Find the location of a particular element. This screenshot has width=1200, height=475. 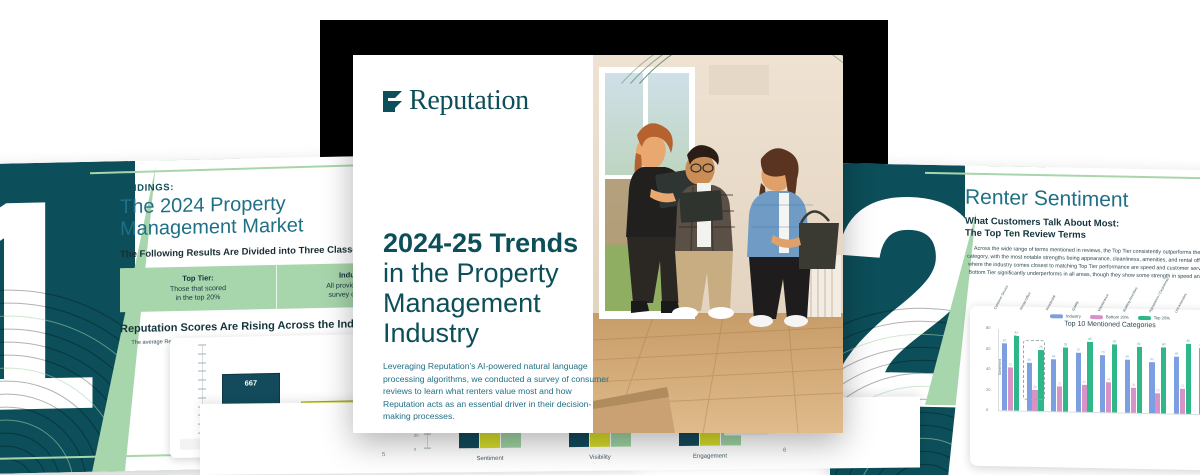

bar-bottom-20-: 25 is located at coordinates (1158, 401).